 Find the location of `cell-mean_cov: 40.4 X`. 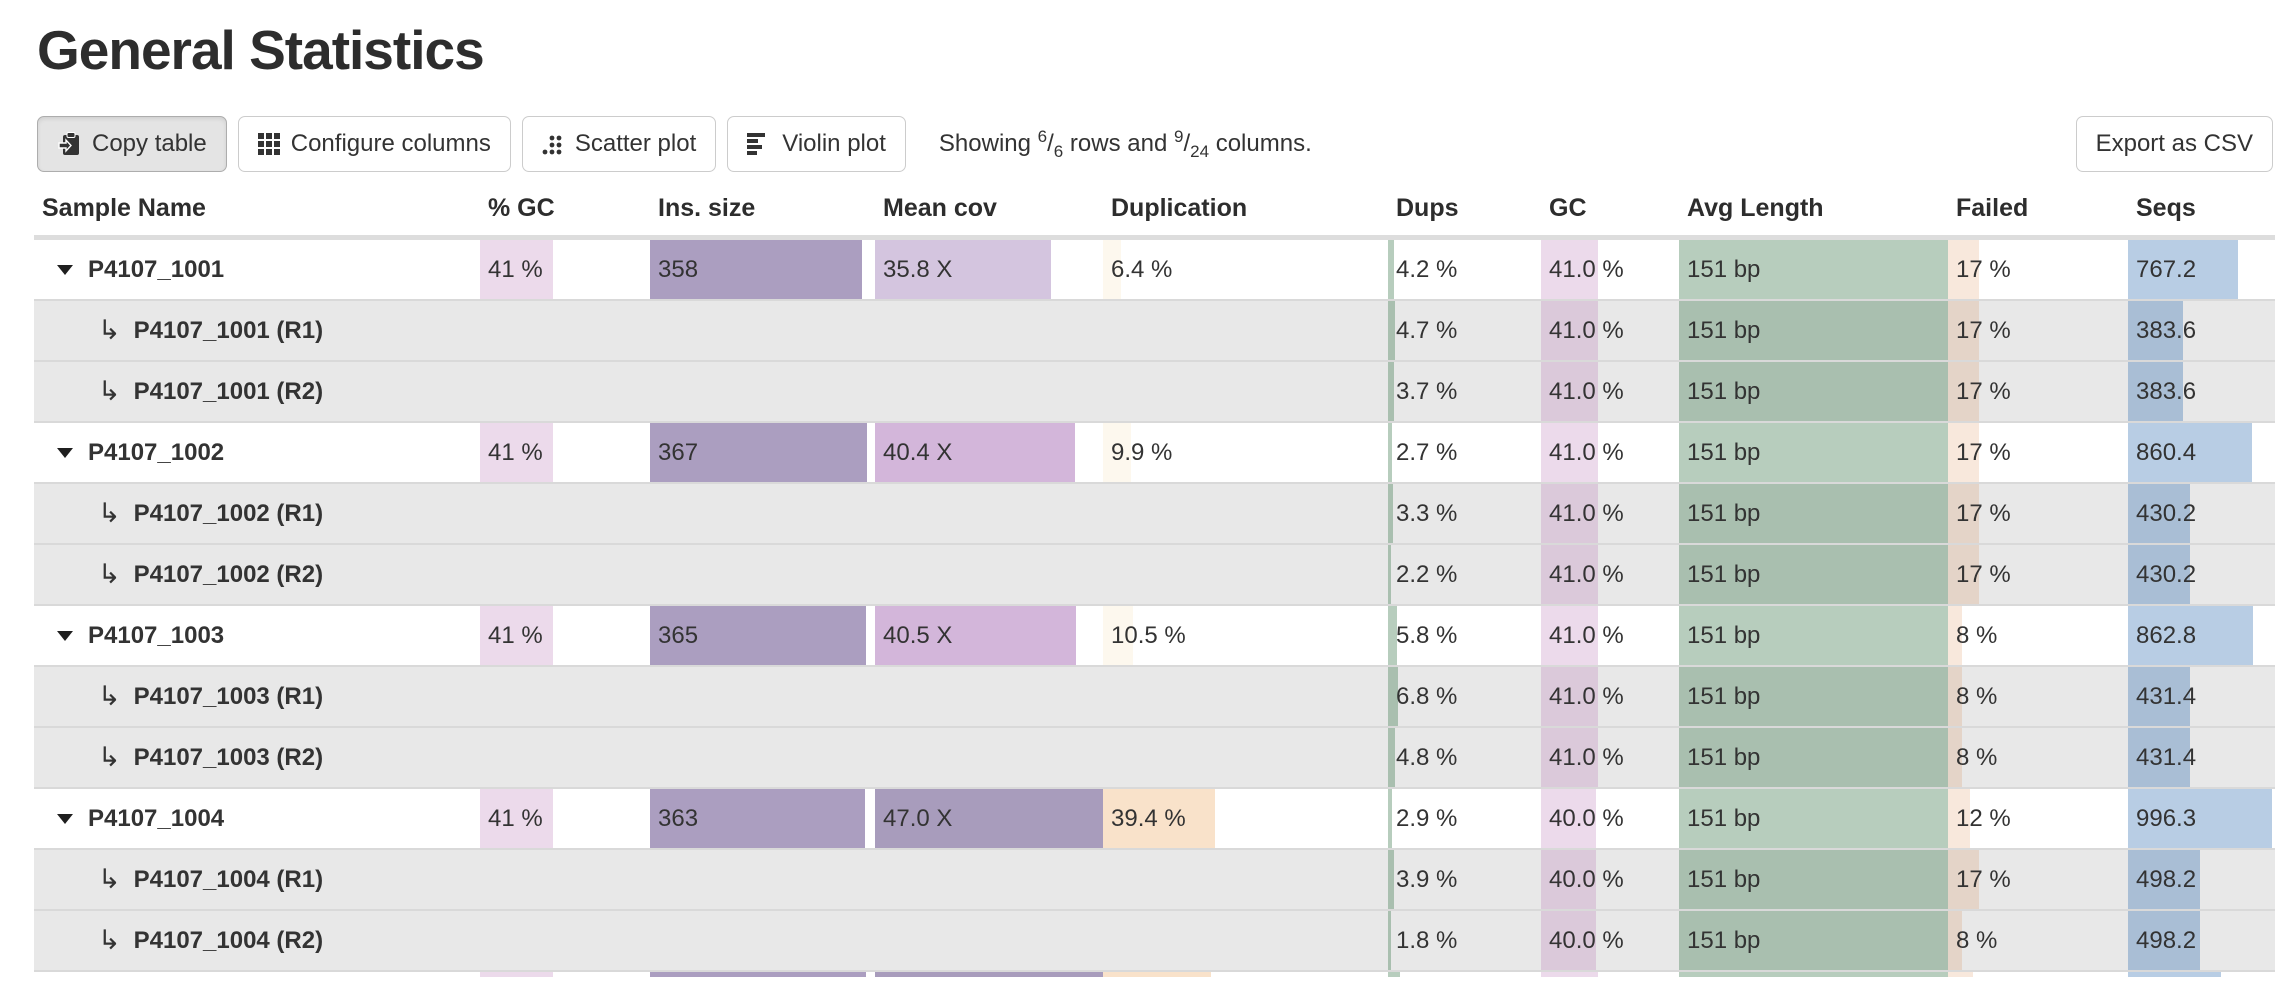

cell-mean_cov: 40.4 X is located at coordinates (989, 452).